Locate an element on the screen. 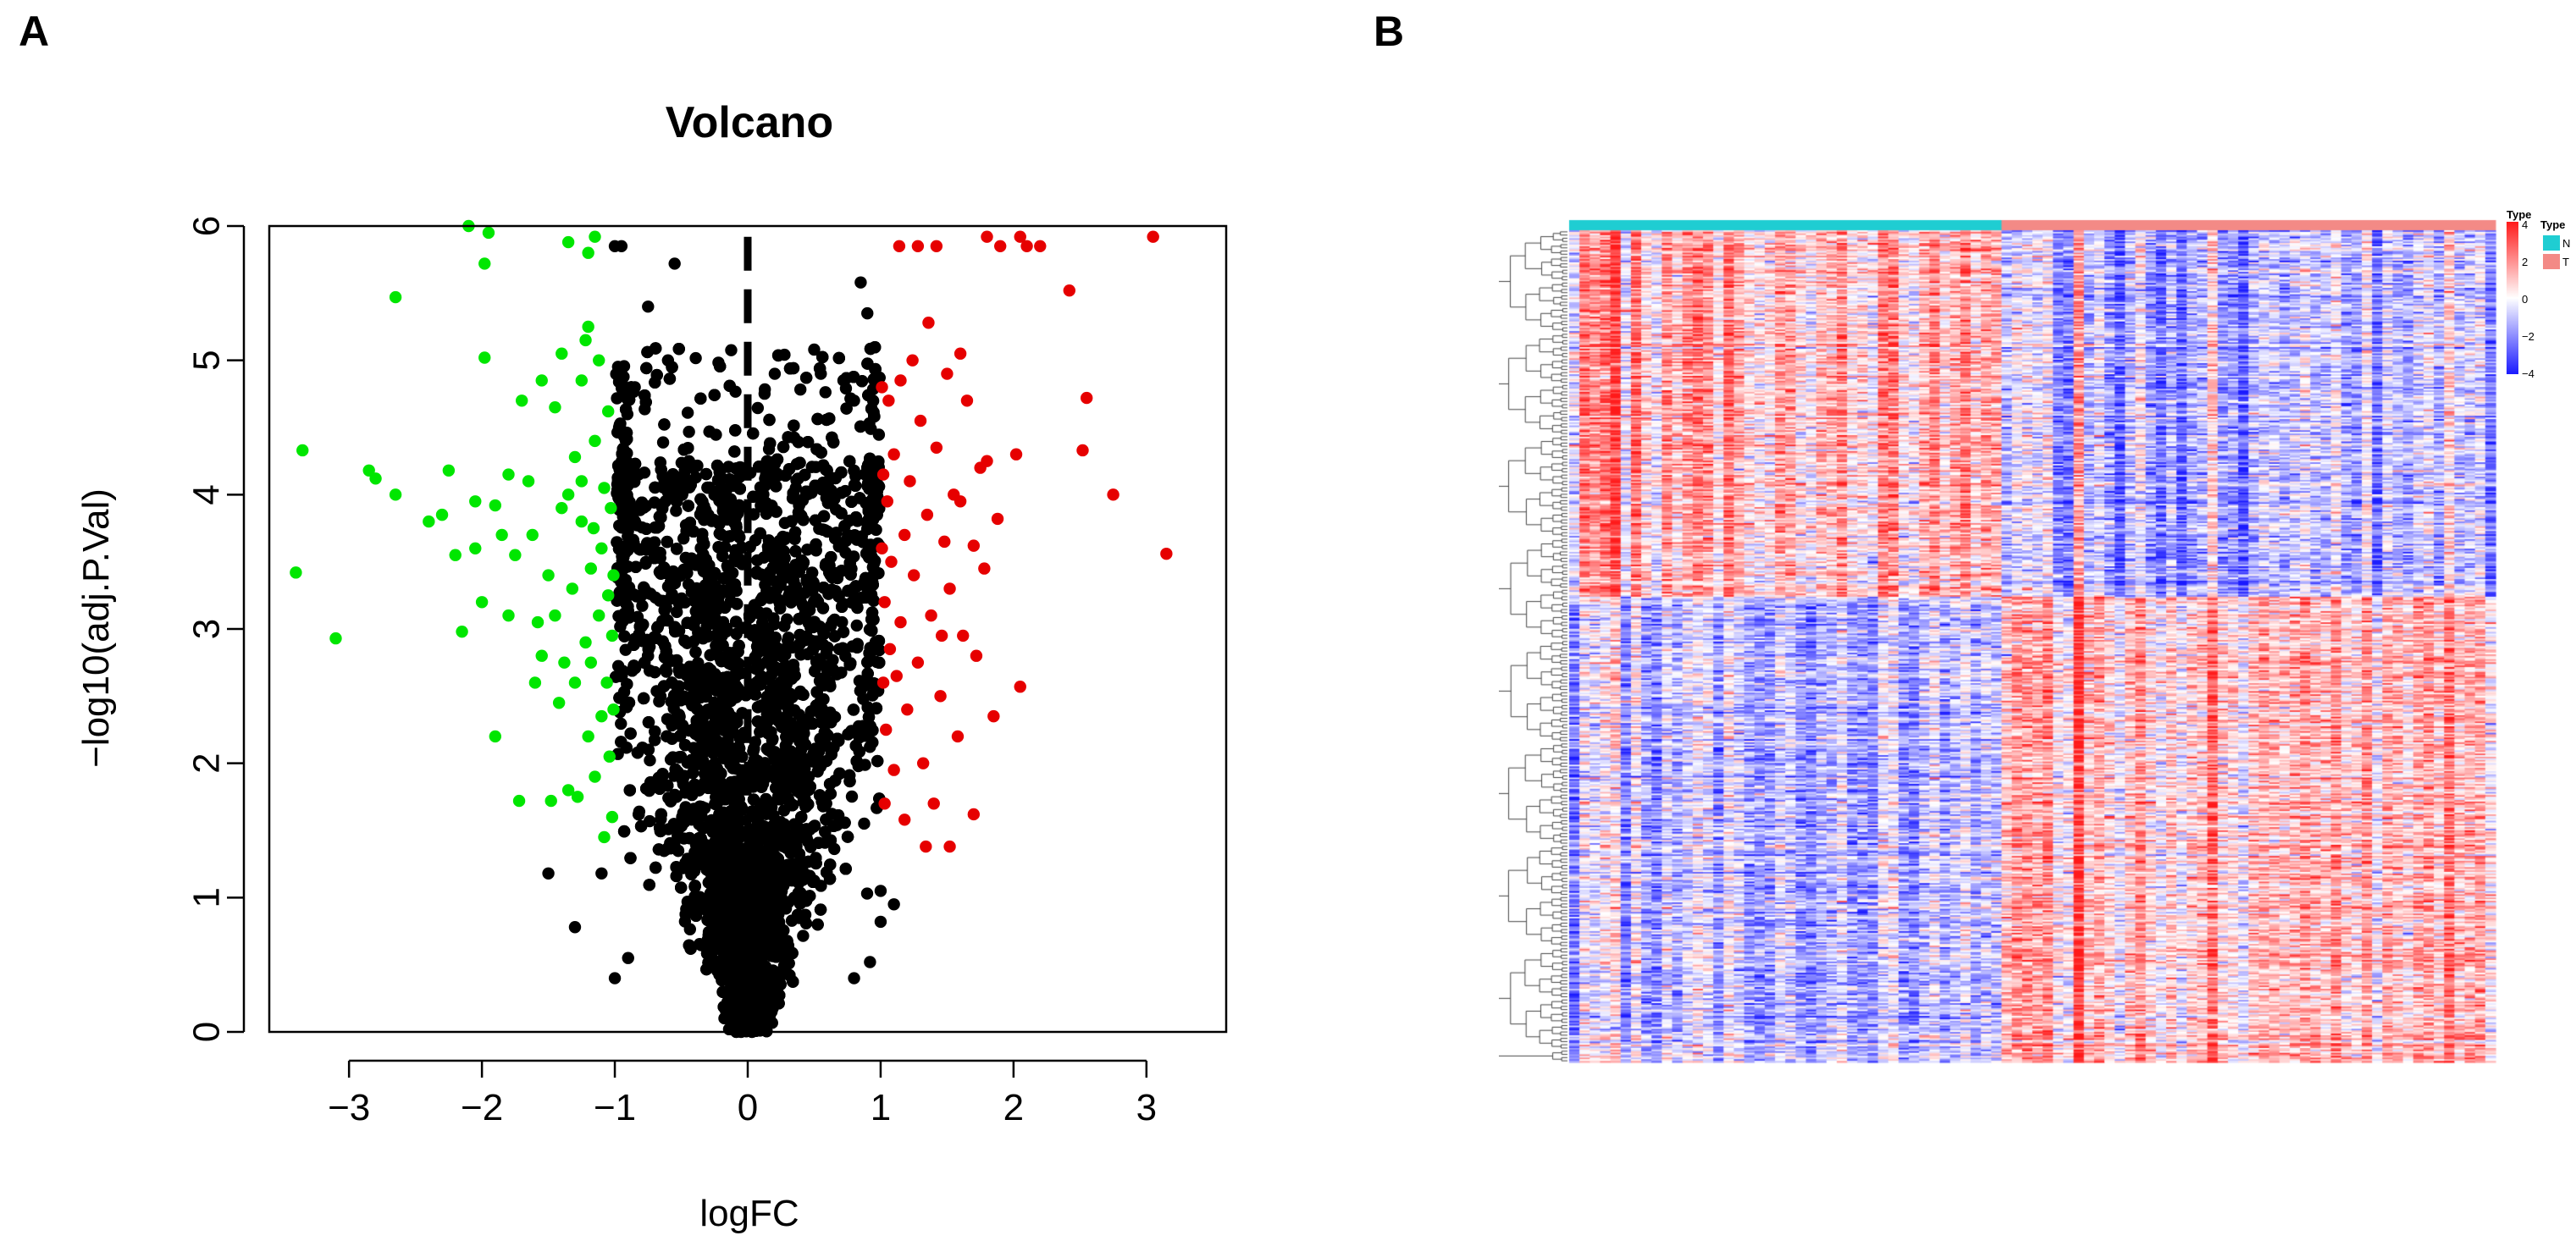 This screenshot has height=1241, width=2576. y-tick-label: 6 is located at coordinates (207, 226).